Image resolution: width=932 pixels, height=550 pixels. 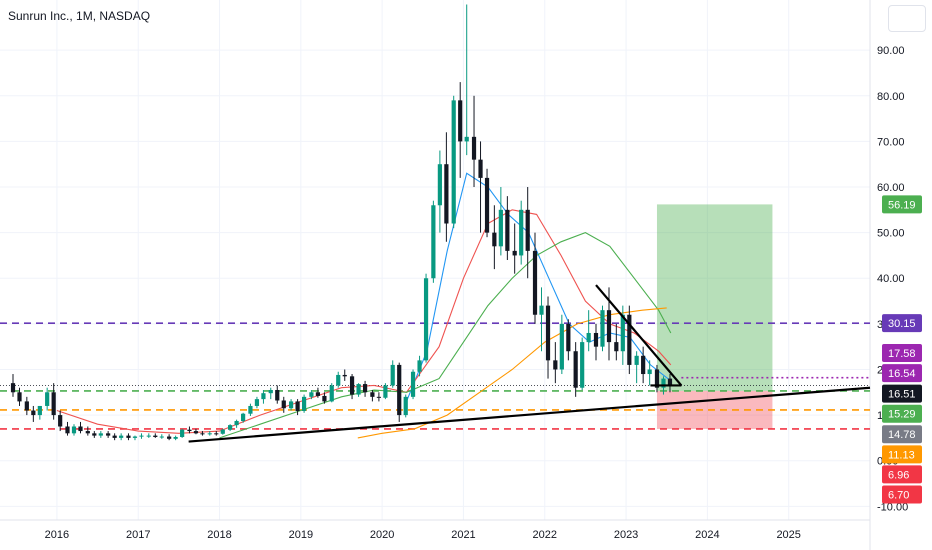 What do you see at coordinates (902, 435) in the screenshot?
I see `price-badge-label: 14.78` at bounding box center [902, 435].